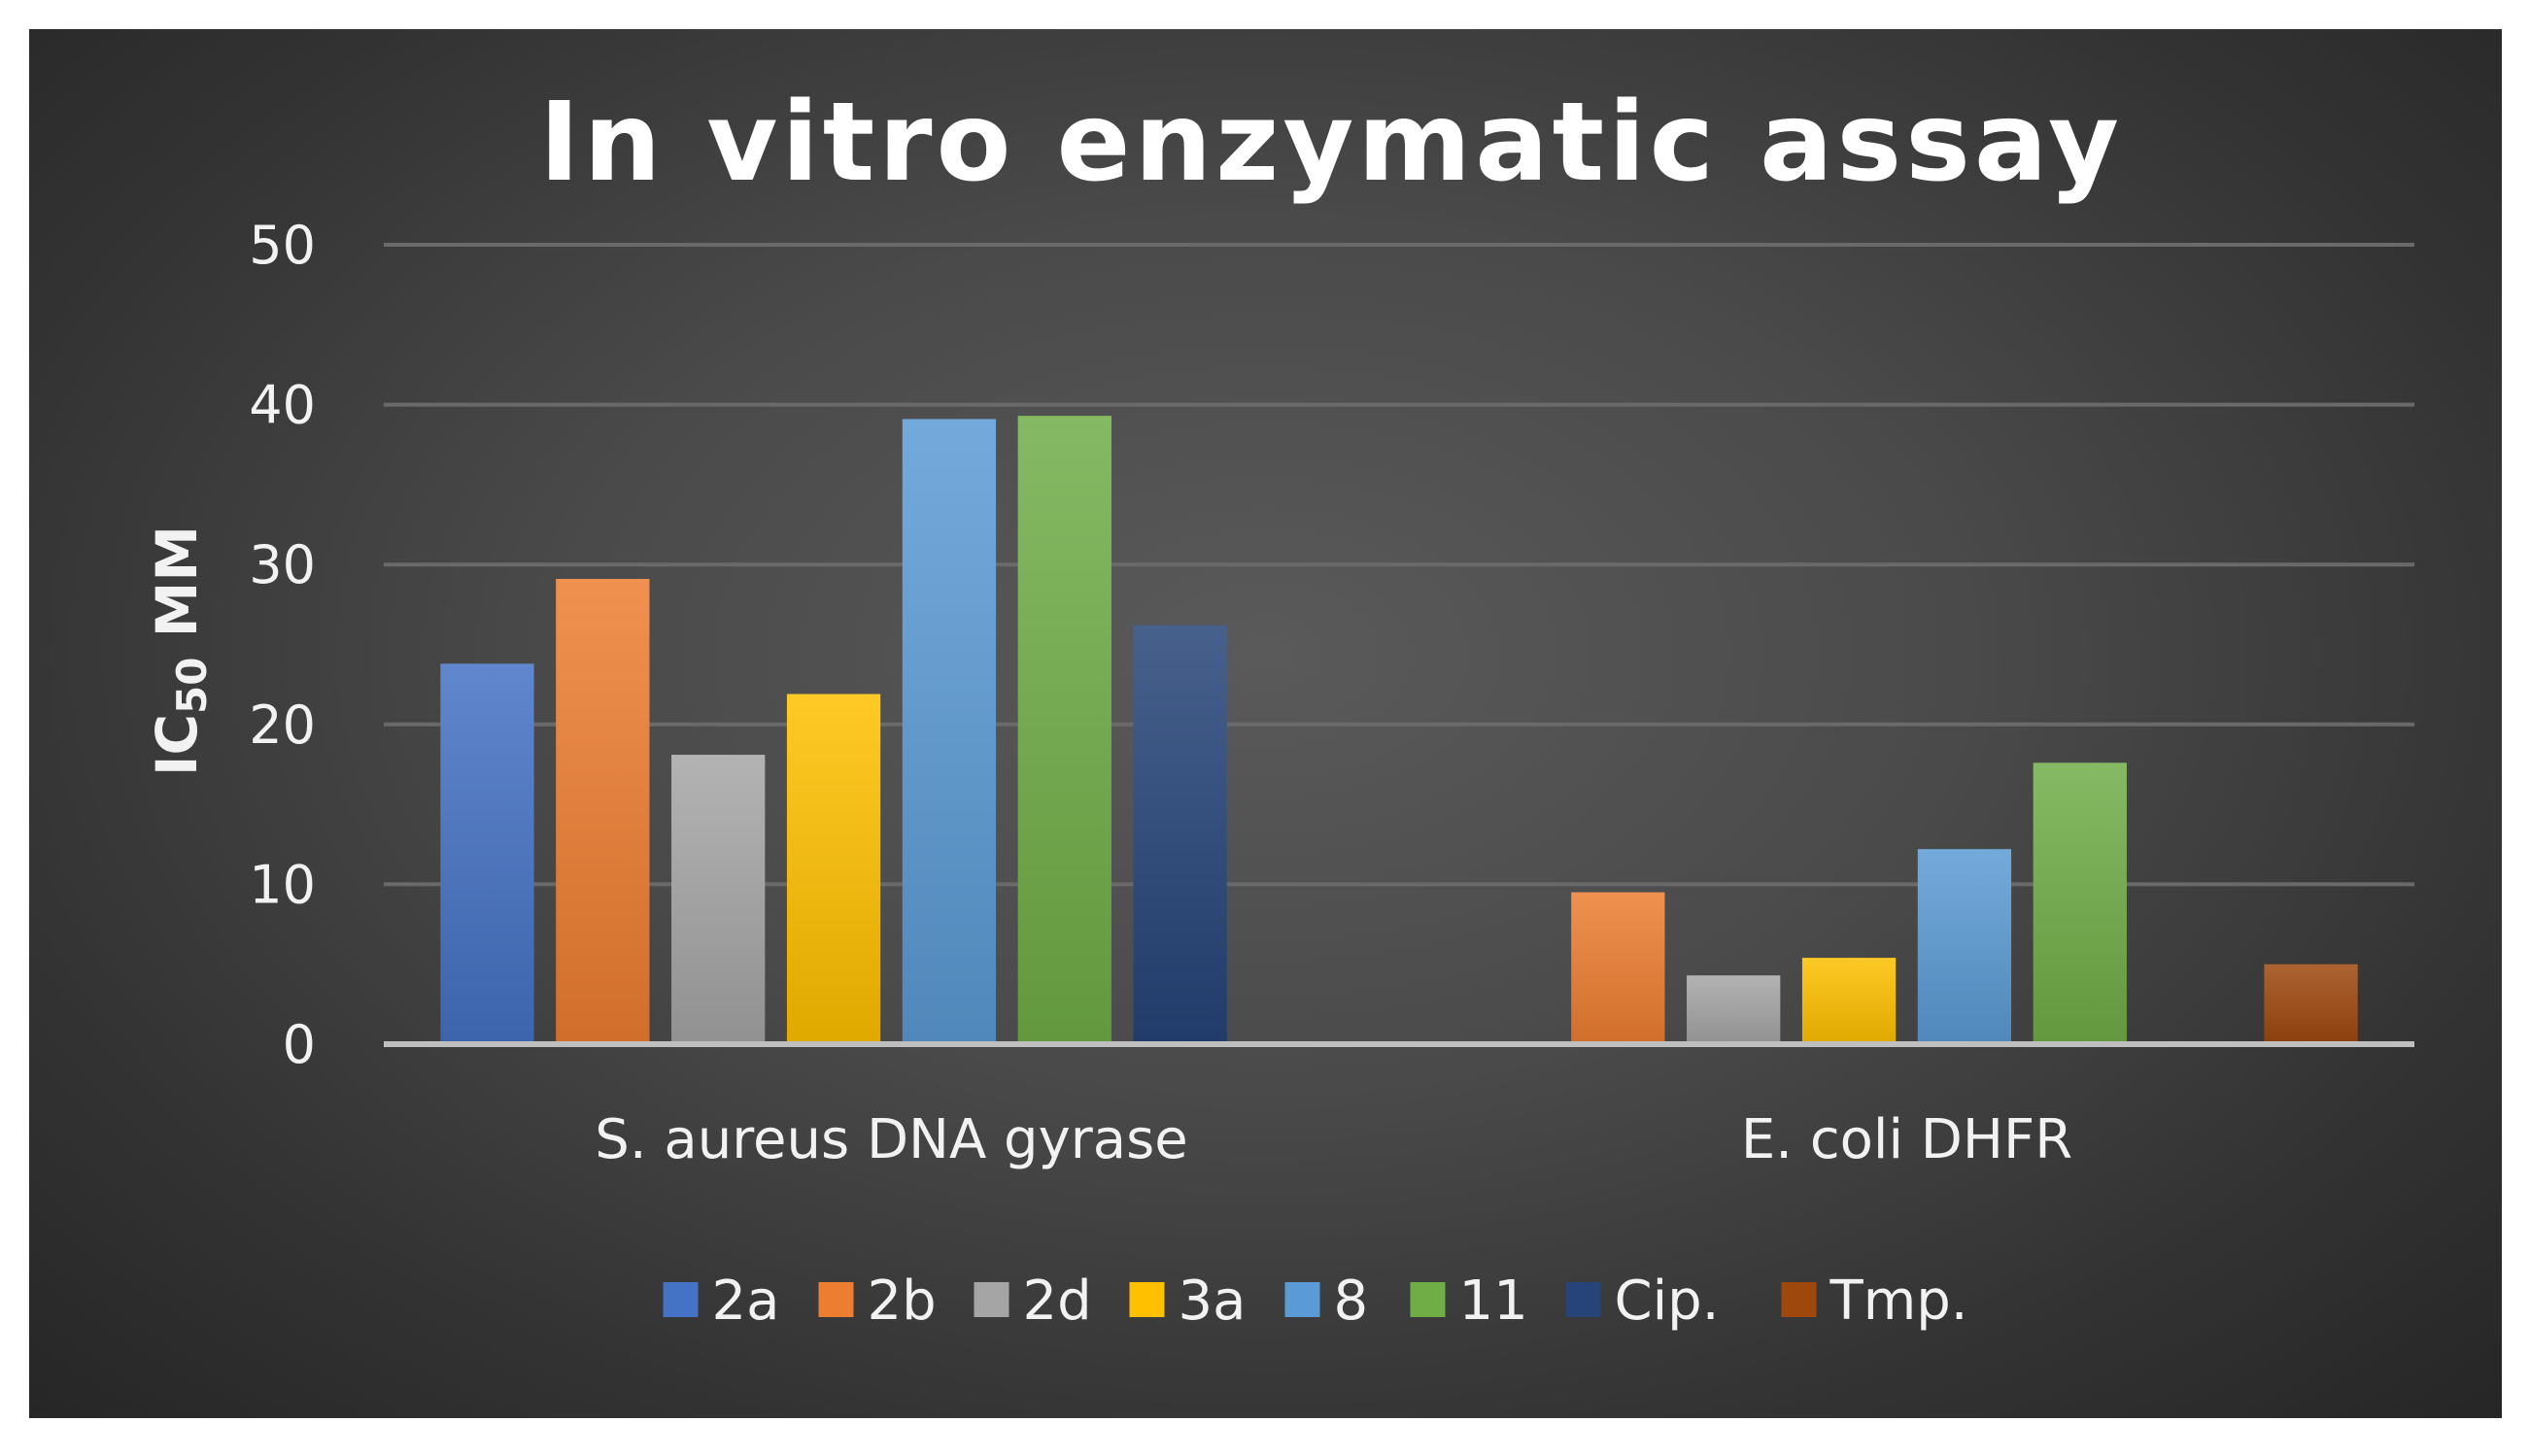 Image resolution: width=2530 pixels, height=1456 pixels. Describe the element at coordinates (282, 405) in the screenshot. I see `y-tick-label: 40` at that location.